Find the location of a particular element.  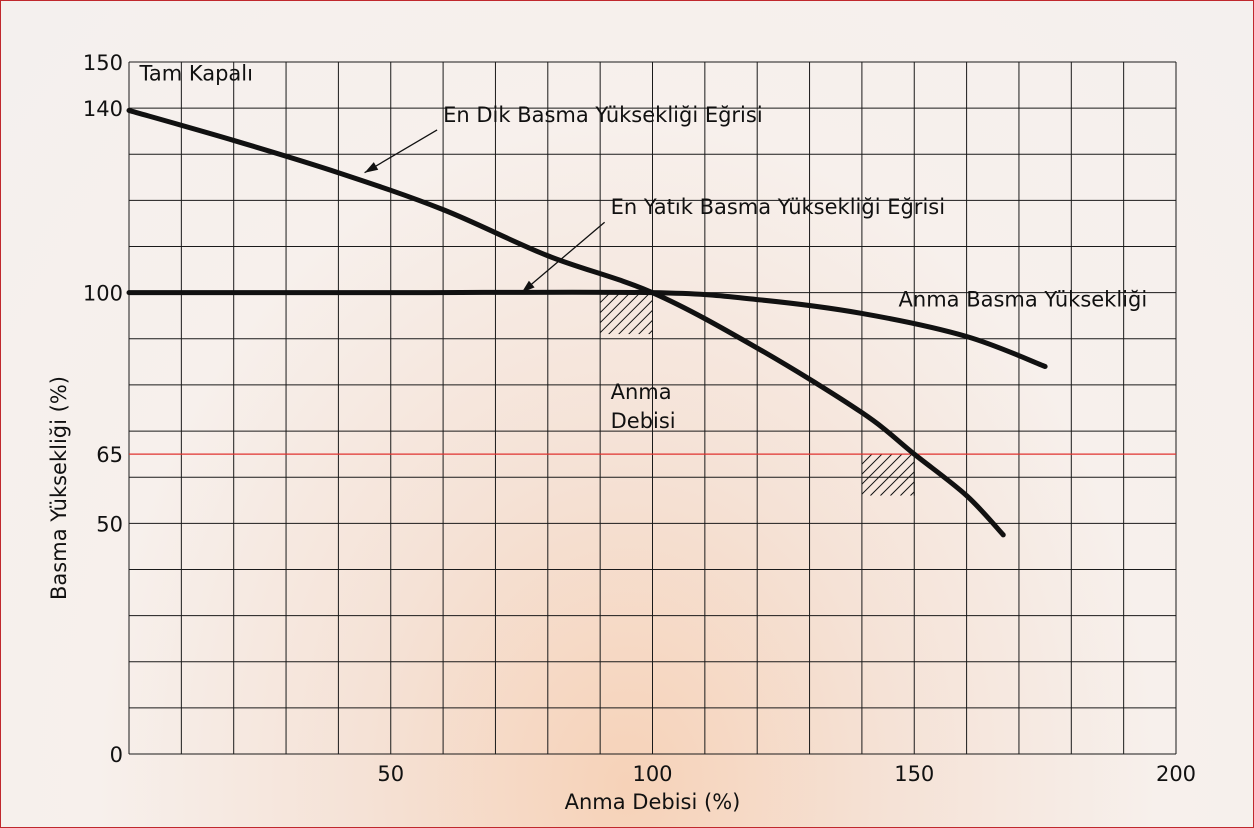

x-axis-label: Anma Debisi (%) is located at coordinates (653, 802).